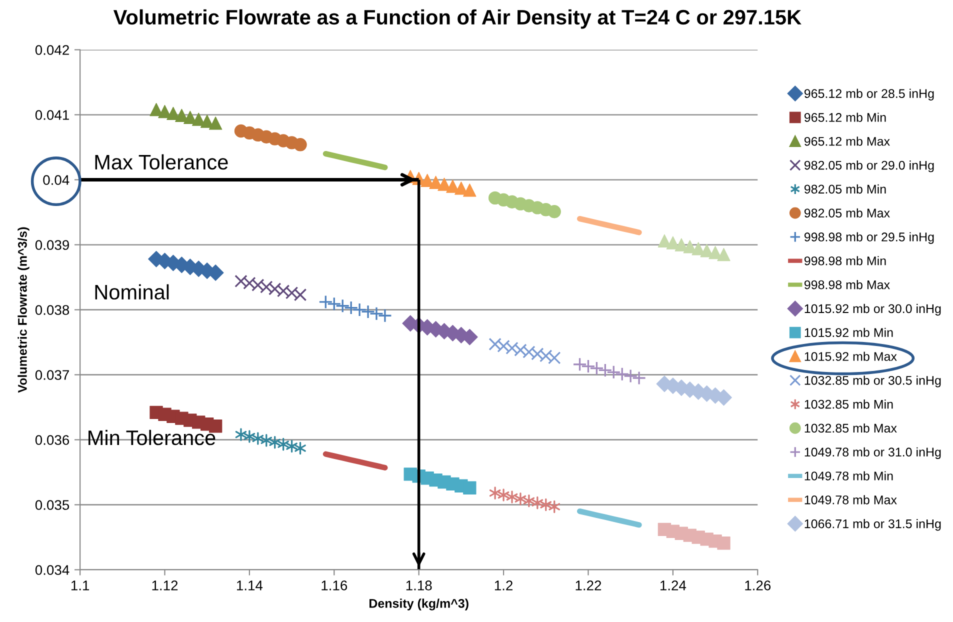 This screenshot has height=622, width=953. Describe the element at coordinates (847, 141) in the screenshot. I see `legend-label: 965.12 mb Max` at that location.